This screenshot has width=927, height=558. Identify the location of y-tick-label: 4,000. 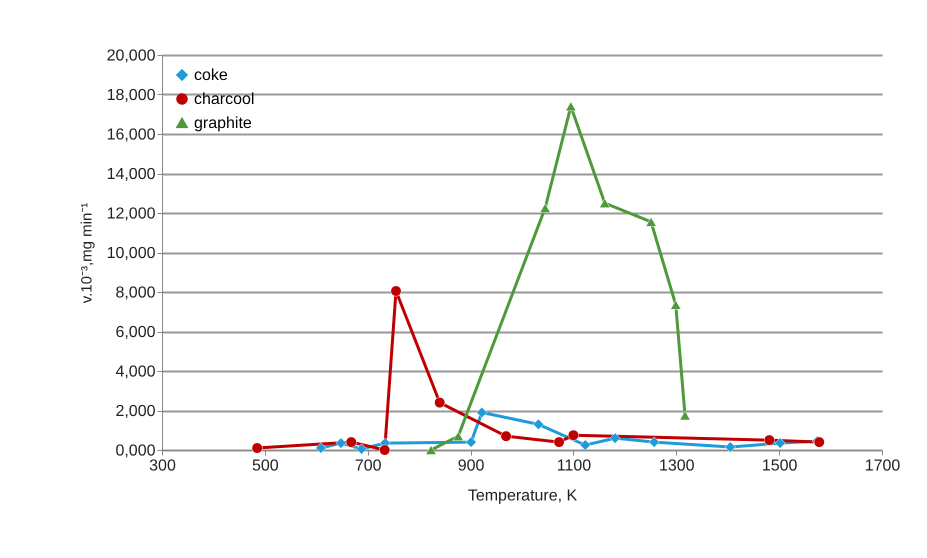
(135, 372).